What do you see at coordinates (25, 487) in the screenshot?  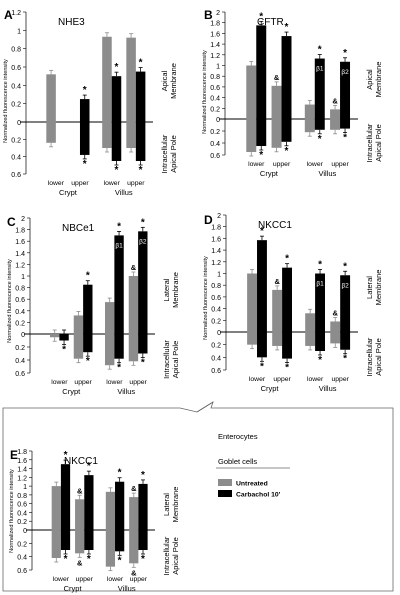 I see `y-tick-label: 1` at bounding box center [25, 487].